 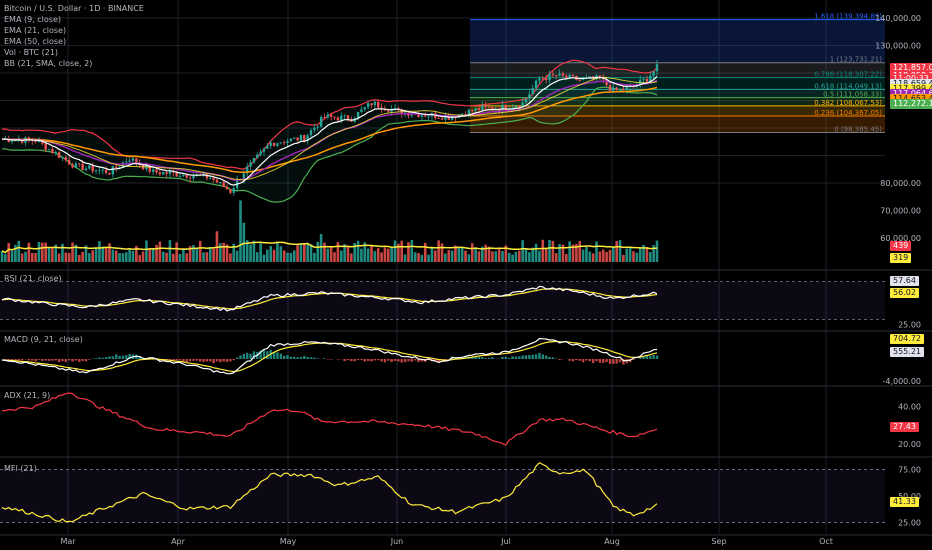 What do you see at coordinates (33, 278) in the screenshot?
I see `rsi-pane-label: RSI (21, close)` at bounding box center [33, 278].